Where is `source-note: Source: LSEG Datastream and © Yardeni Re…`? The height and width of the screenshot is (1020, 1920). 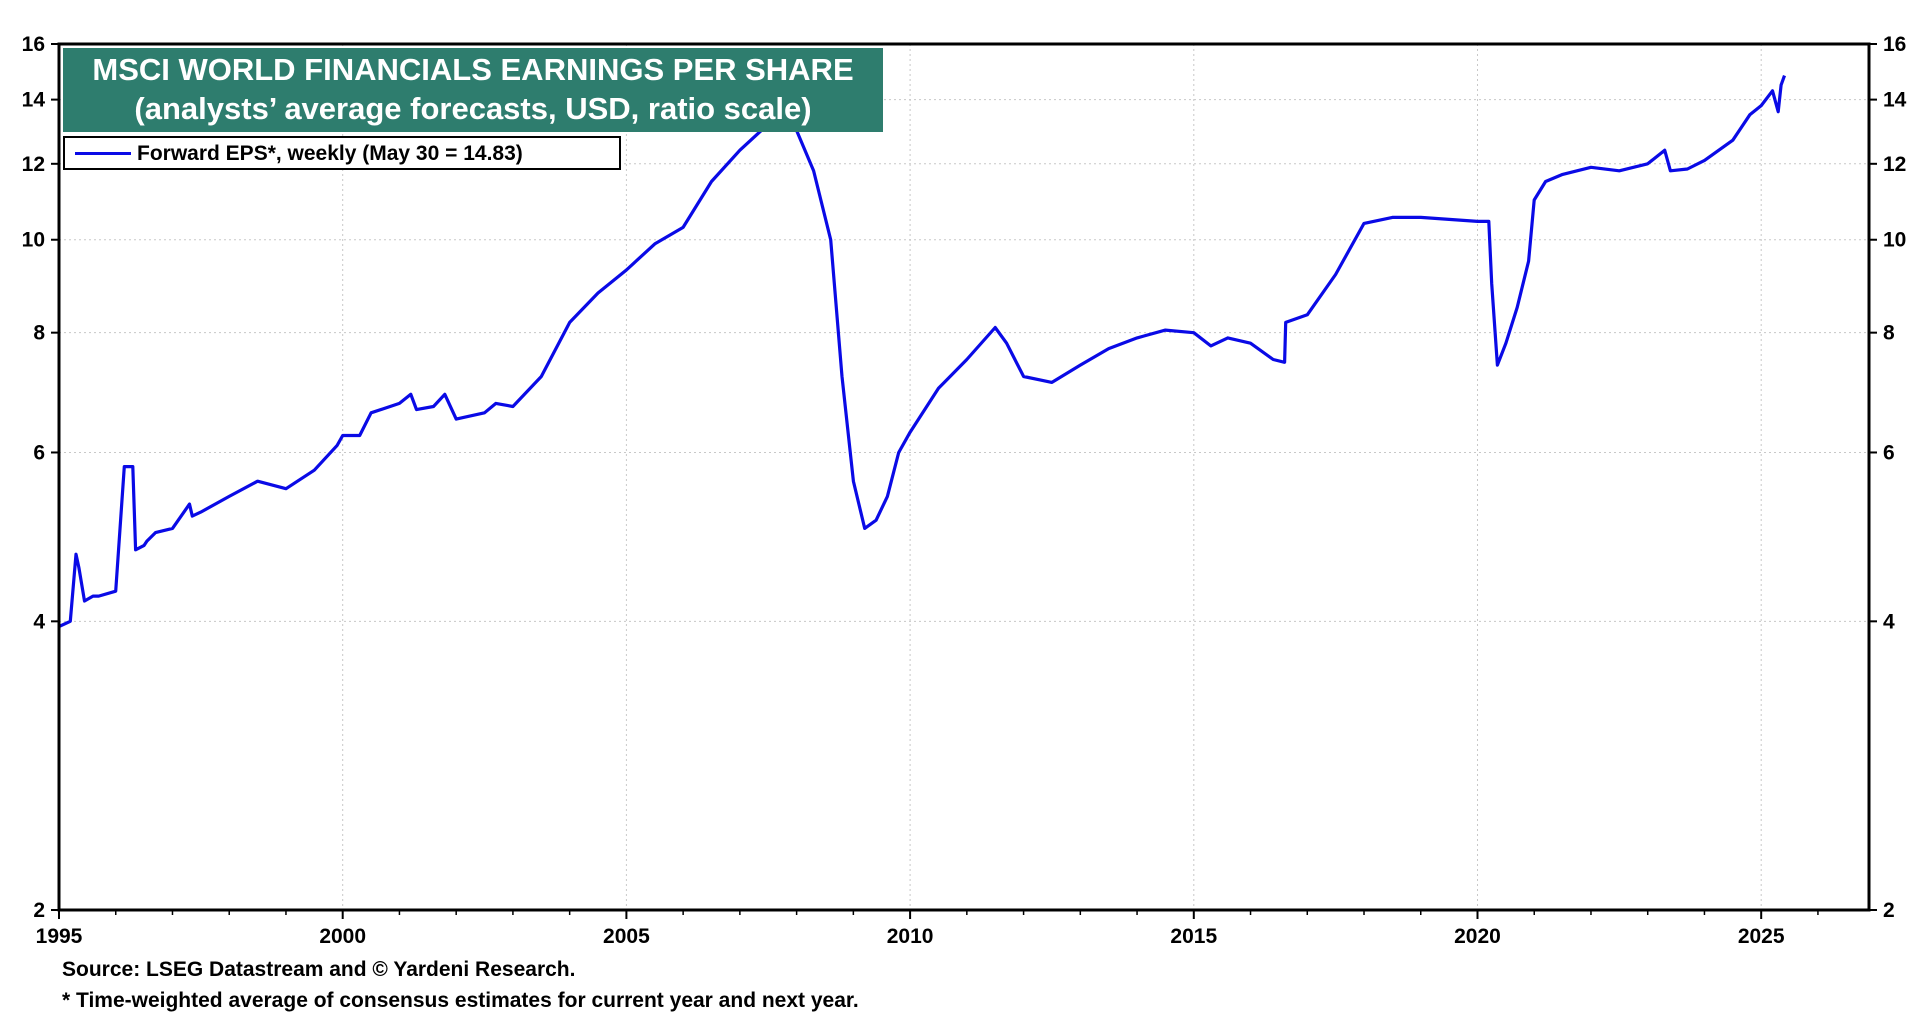 source-note: Source: LSEG Datastream and © Yardeni Re… is located at coordinates (319, 969).